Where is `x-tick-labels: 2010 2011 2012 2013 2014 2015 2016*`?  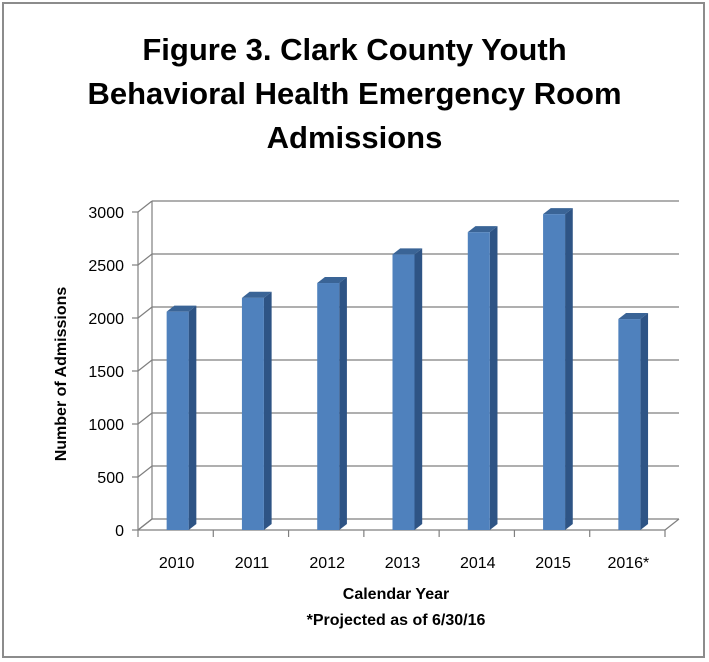
x-tick-labels: 2010 2011 2012 2013 2014 2015 2016* is located at coordinates (404, 563).